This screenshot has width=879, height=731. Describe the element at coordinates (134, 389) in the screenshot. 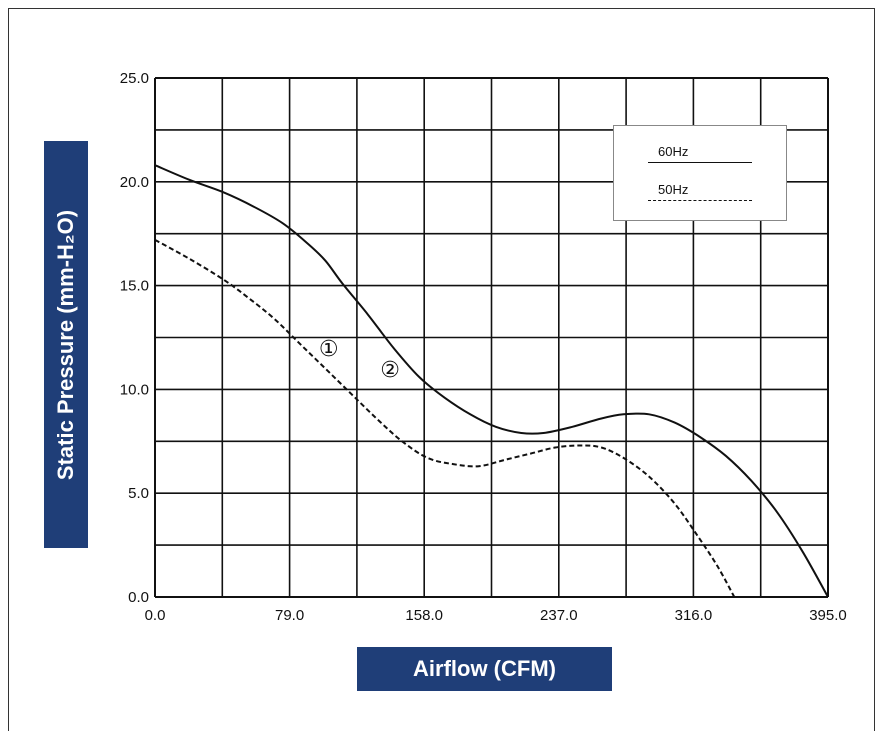

I see `y-tick-label: 10.0` at that location.